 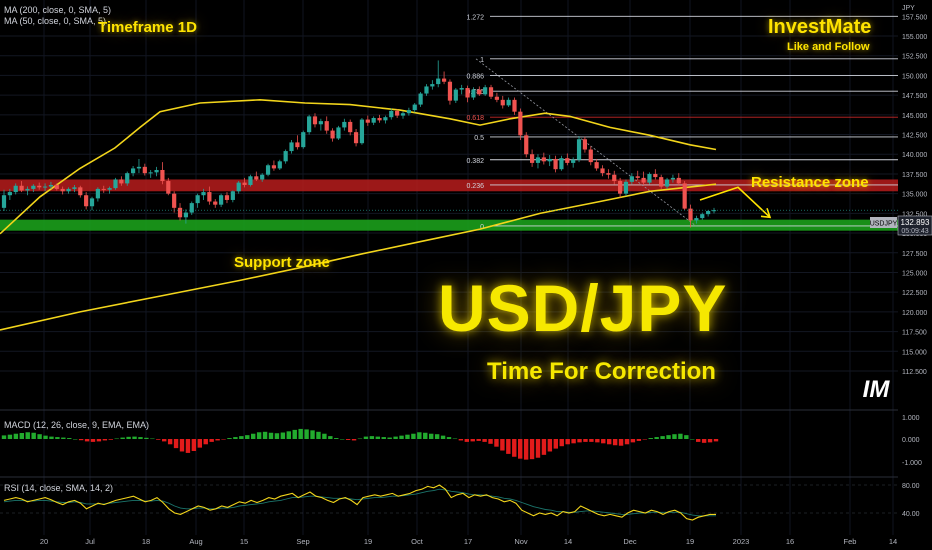 What do you see at coordinates (147, 27) in the screenshot?
I see `timeframe-label: Timeframe 1D` at bounding box center [147, 27].